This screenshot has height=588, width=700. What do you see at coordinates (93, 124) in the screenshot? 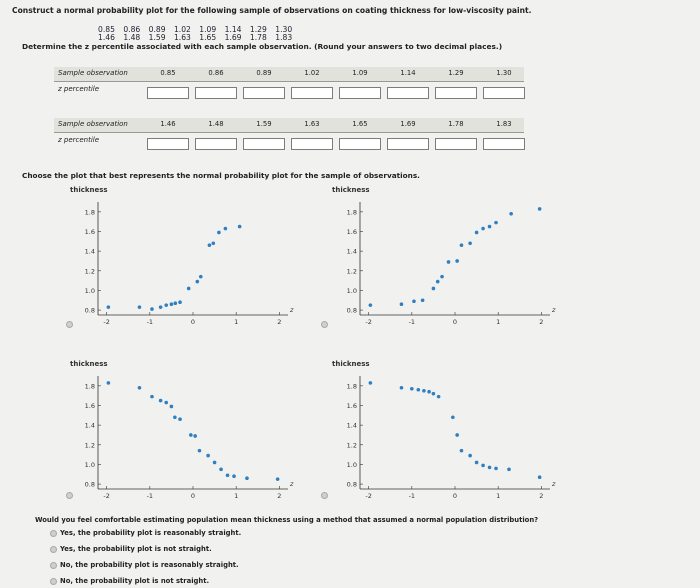
I see `sample-observation-label: Sample observation` at bounding box center [93, 124].